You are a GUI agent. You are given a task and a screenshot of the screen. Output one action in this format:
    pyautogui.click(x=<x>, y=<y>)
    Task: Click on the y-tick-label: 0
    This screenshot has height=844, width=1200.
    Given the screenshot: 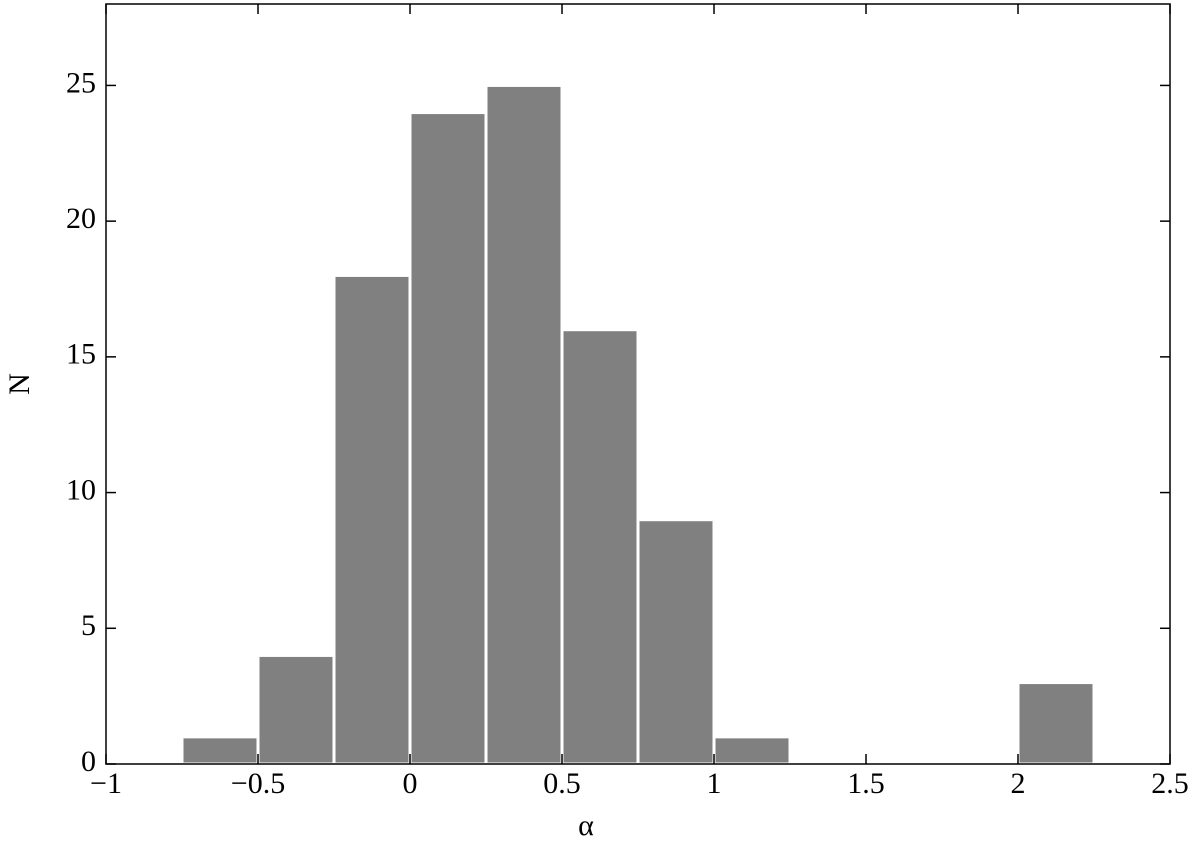 What is the action you would take?
    pyautogui.click(x=88, y=761)
    